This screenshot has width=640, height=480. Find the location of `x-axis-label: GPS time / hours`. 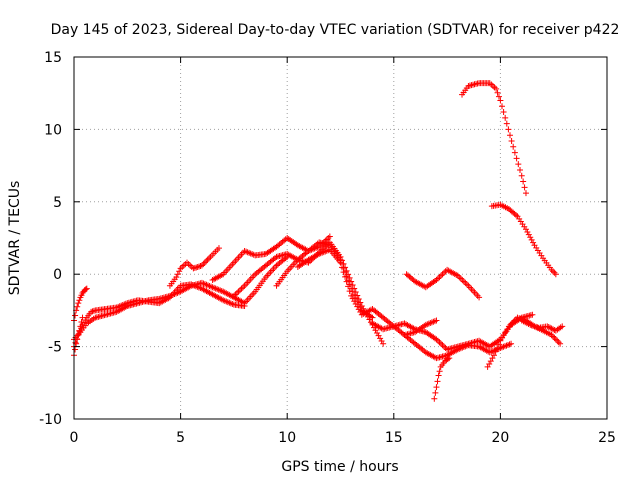

x-axis-label: GPS time / hours is located at coordinates (339, 467).